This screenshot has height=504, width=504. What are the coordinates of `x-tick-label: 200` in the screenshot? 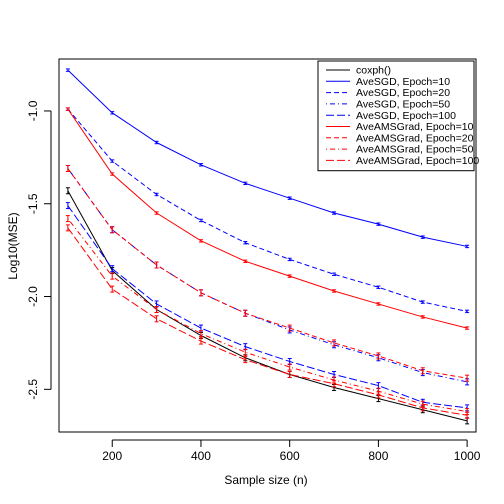 It's located at (112, 456).